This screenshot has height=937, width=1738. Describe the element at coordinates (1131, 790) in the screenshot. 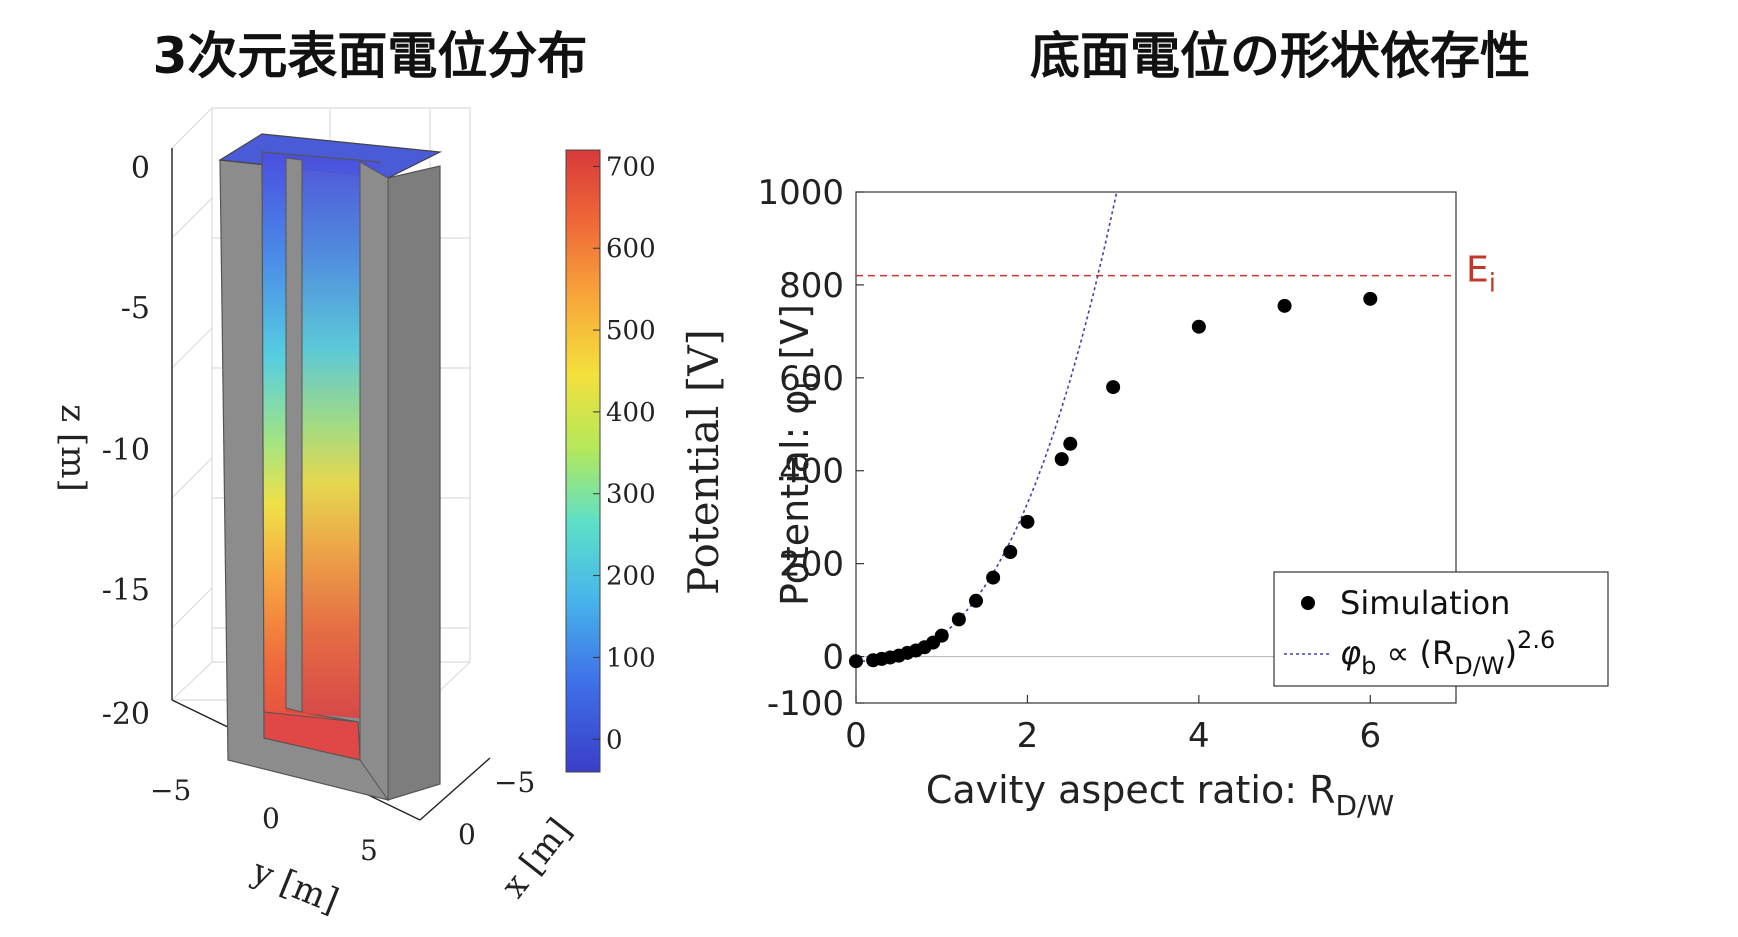

I see `x-axis-label-main: Cavity aspect ratio: R` at that location.